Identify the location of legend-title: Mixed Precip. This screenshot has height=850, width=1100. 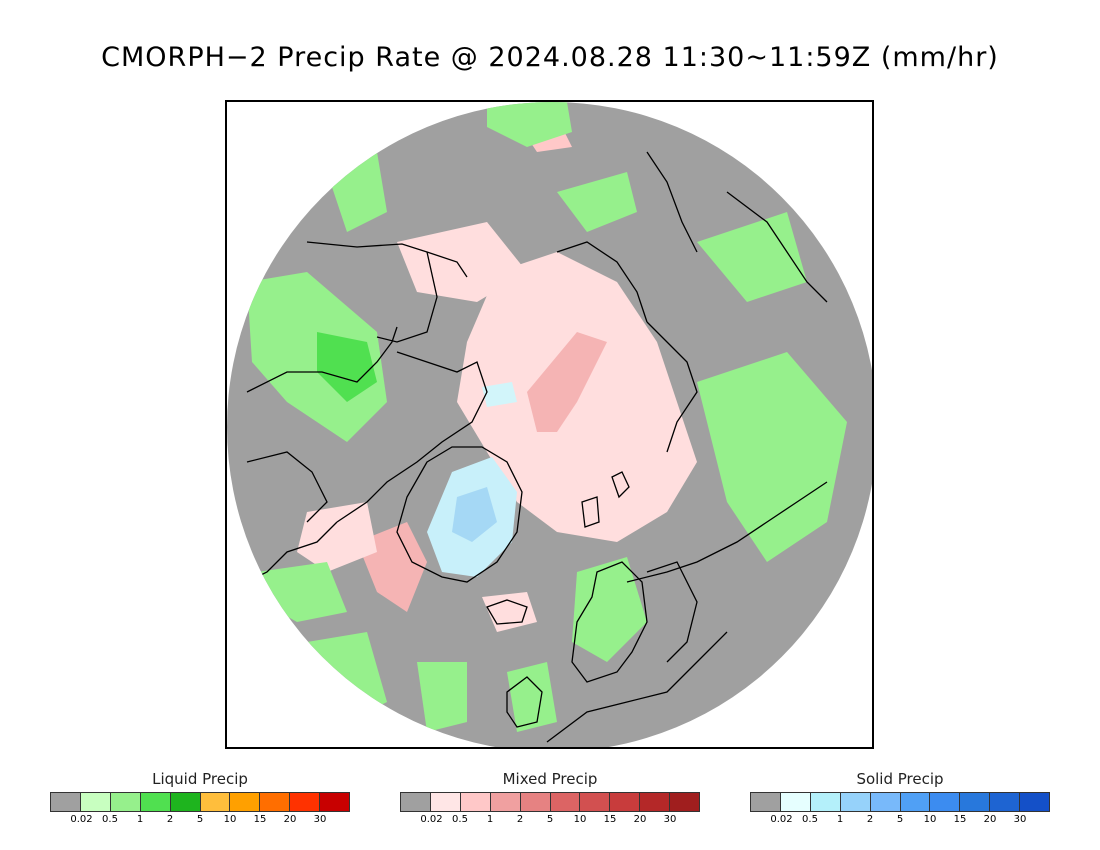
(550, 779).